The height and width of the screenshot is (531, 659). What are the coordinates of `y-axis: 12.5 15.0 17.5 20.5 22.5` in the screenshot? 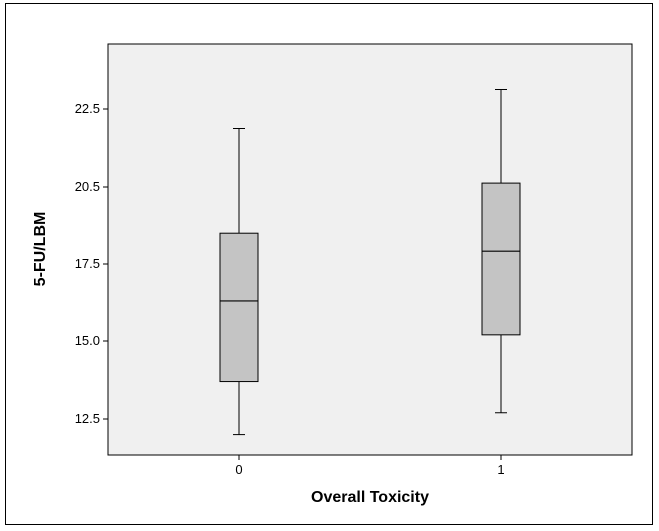 It's located at (91, 263).